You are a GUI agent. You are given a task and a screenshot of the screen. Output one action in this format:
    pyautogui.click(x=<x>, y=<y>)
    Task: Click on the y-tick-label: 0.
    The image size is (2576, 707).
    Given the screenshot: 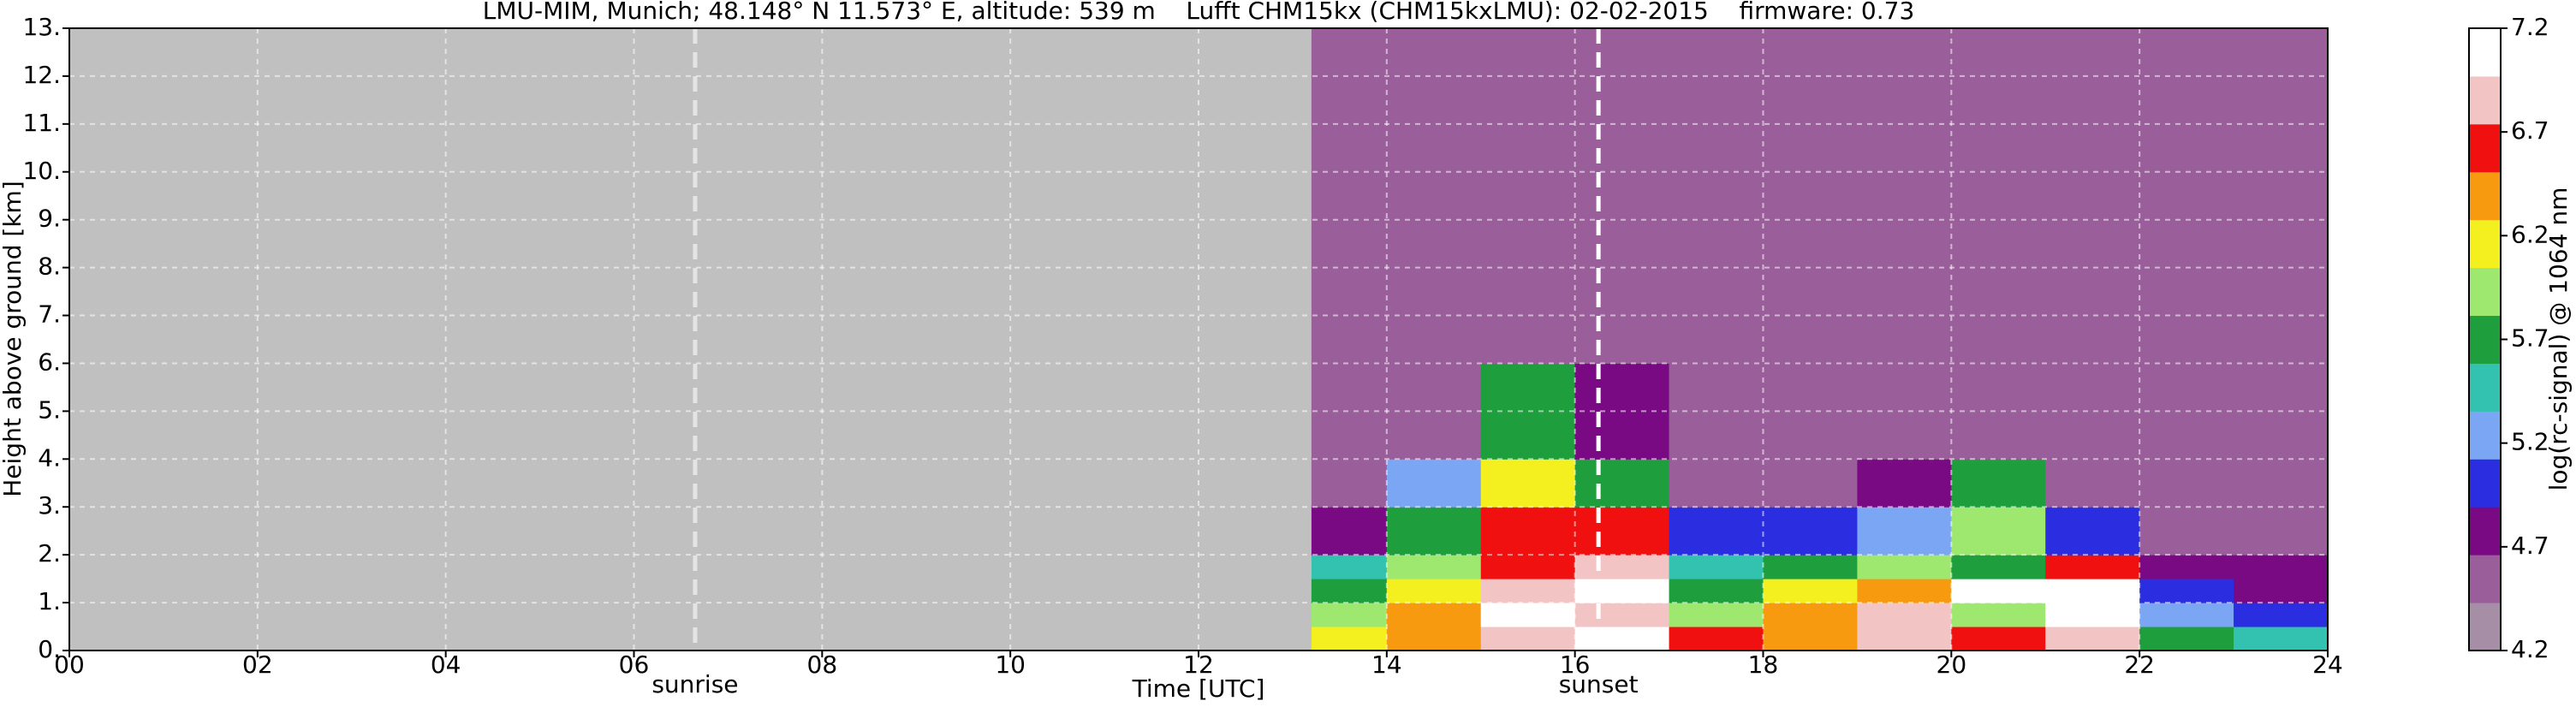 What is the action you would take?
    pyautogui.click(x=49, y=649)
    